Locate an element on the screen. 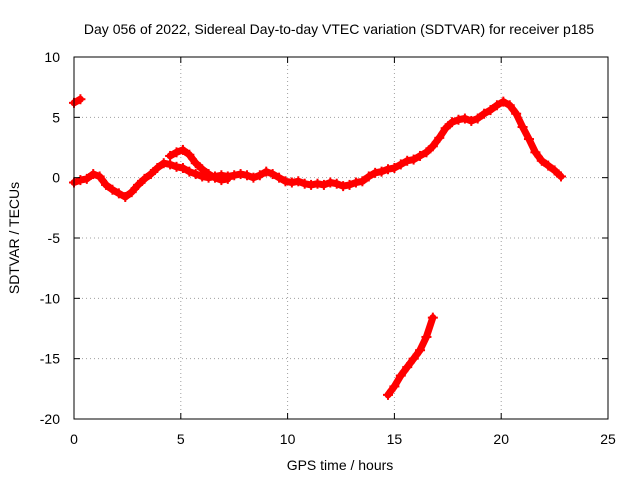 This screenshot has width=640, height=480. y-tick-label: -10 is located at coordinates (50, 298).